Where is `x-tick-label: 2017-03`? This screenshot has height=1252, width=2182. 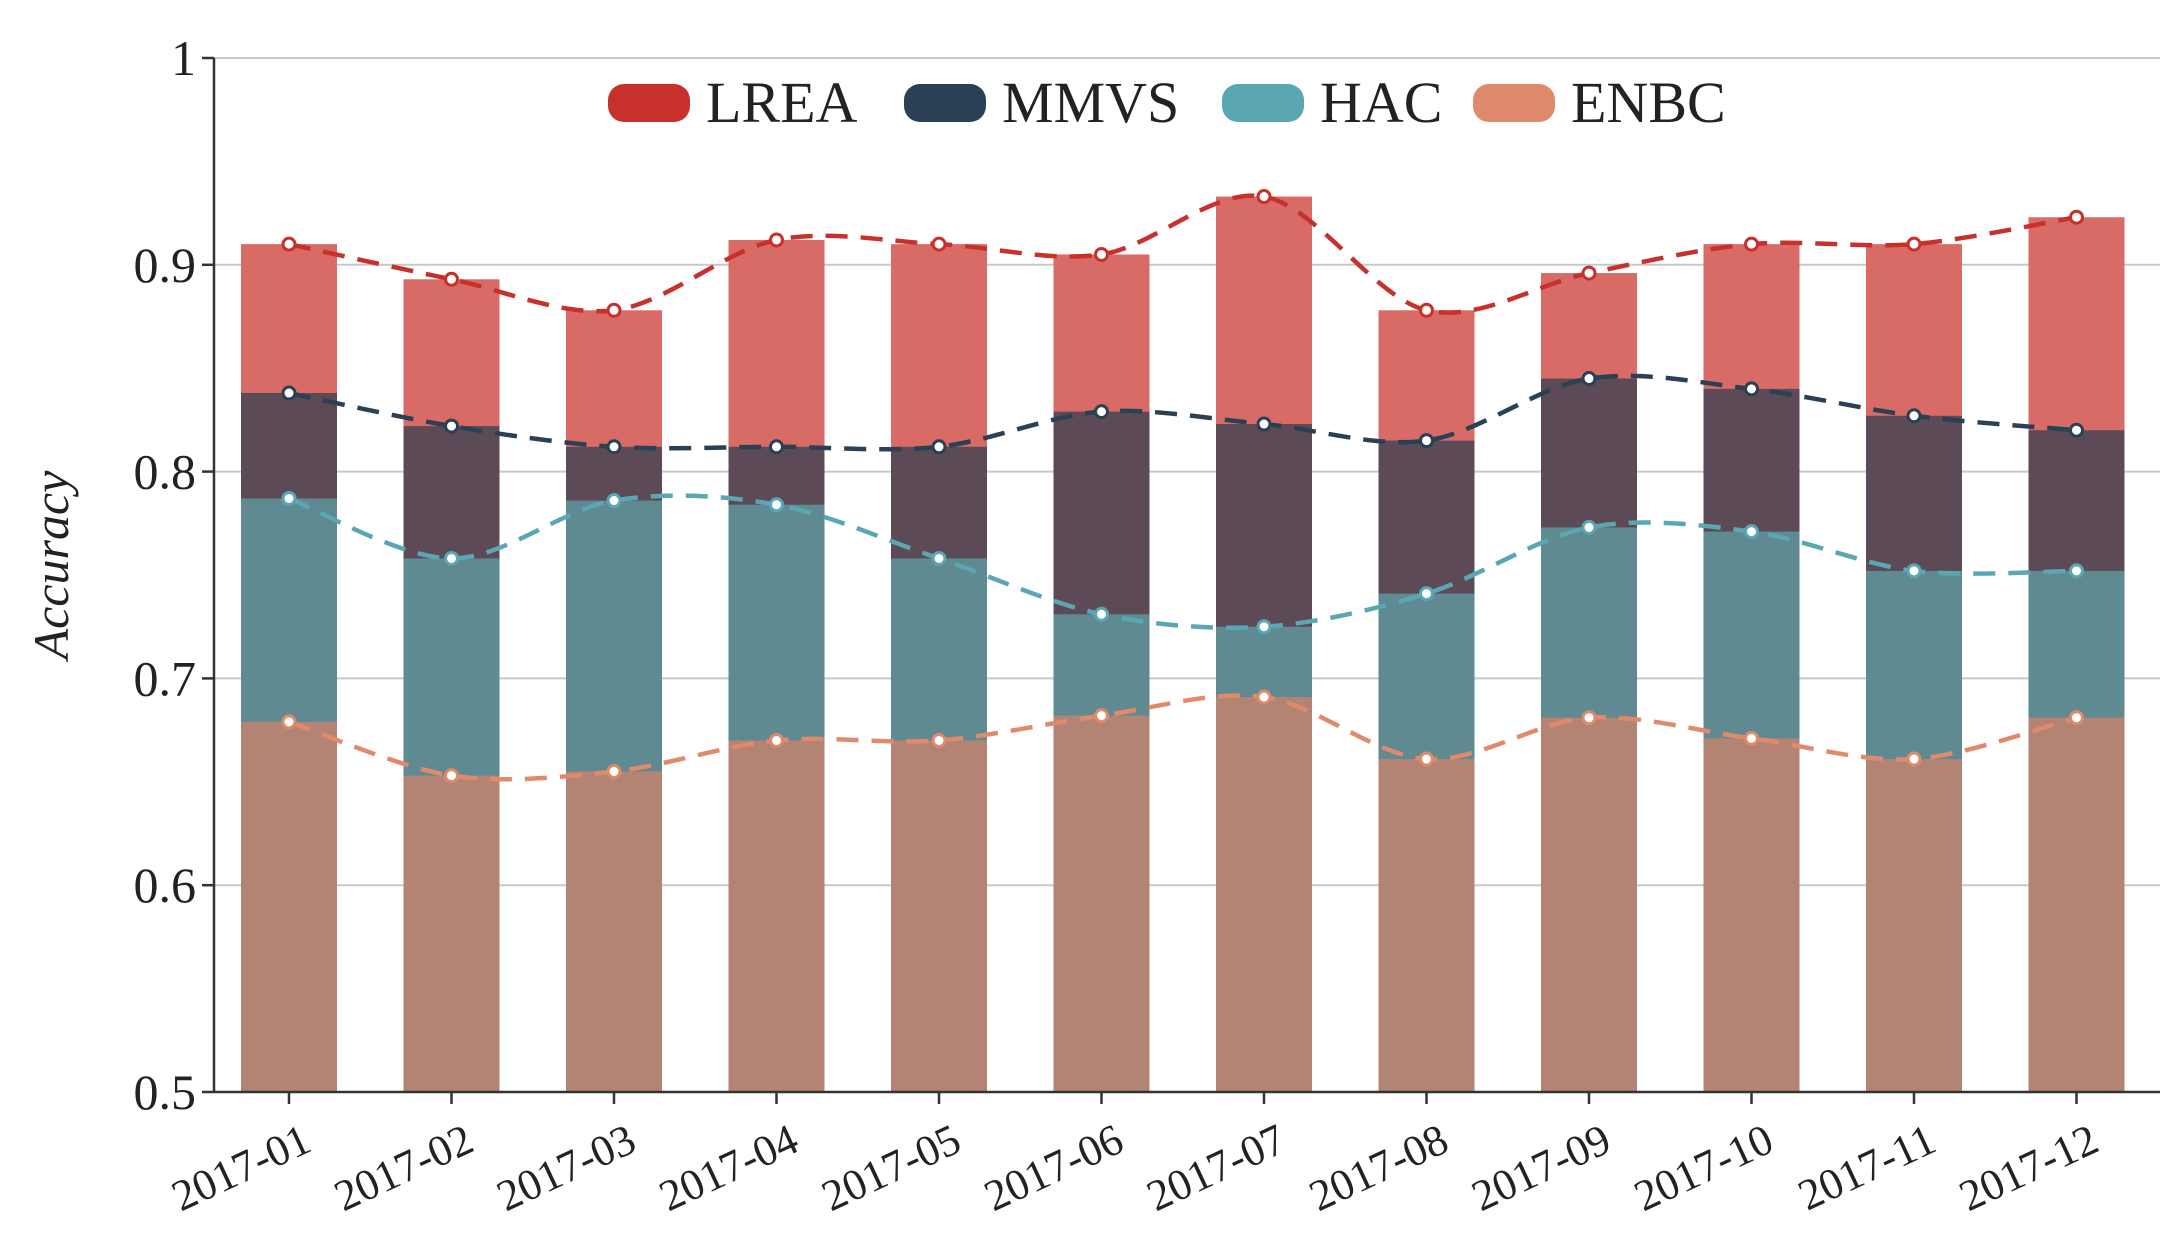 x-tick-label: 2017-03 is located at coordinates (566, 1168).